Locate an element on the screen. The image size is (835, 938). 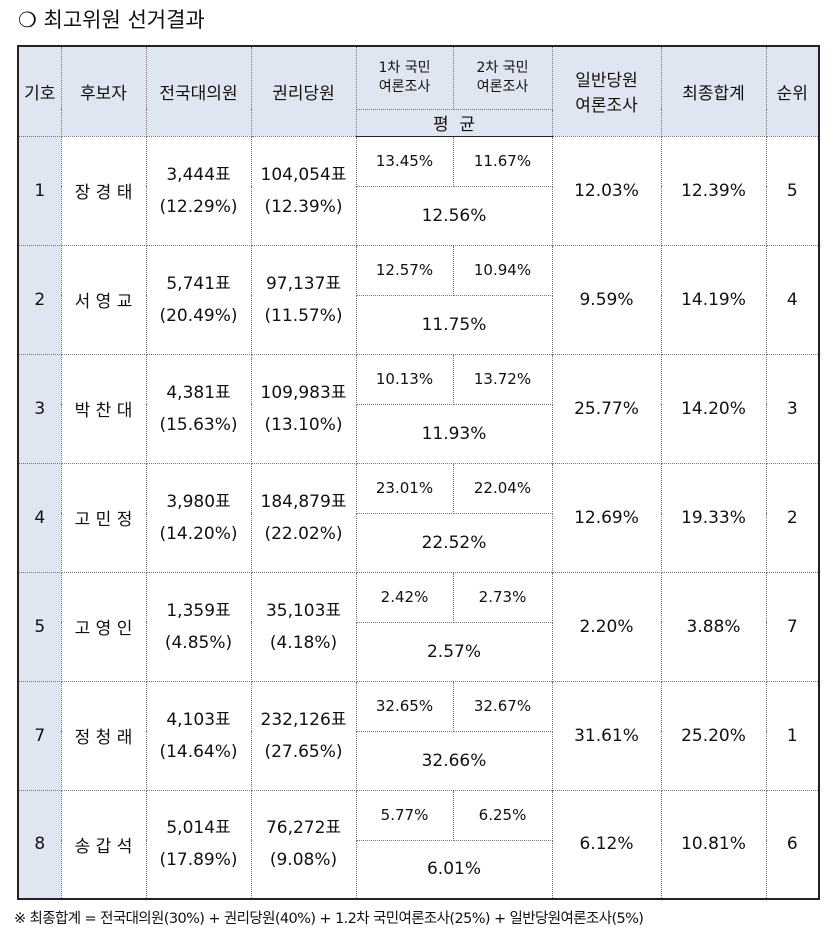
header-cell: 평 균 is located at coordinates (454, 122).